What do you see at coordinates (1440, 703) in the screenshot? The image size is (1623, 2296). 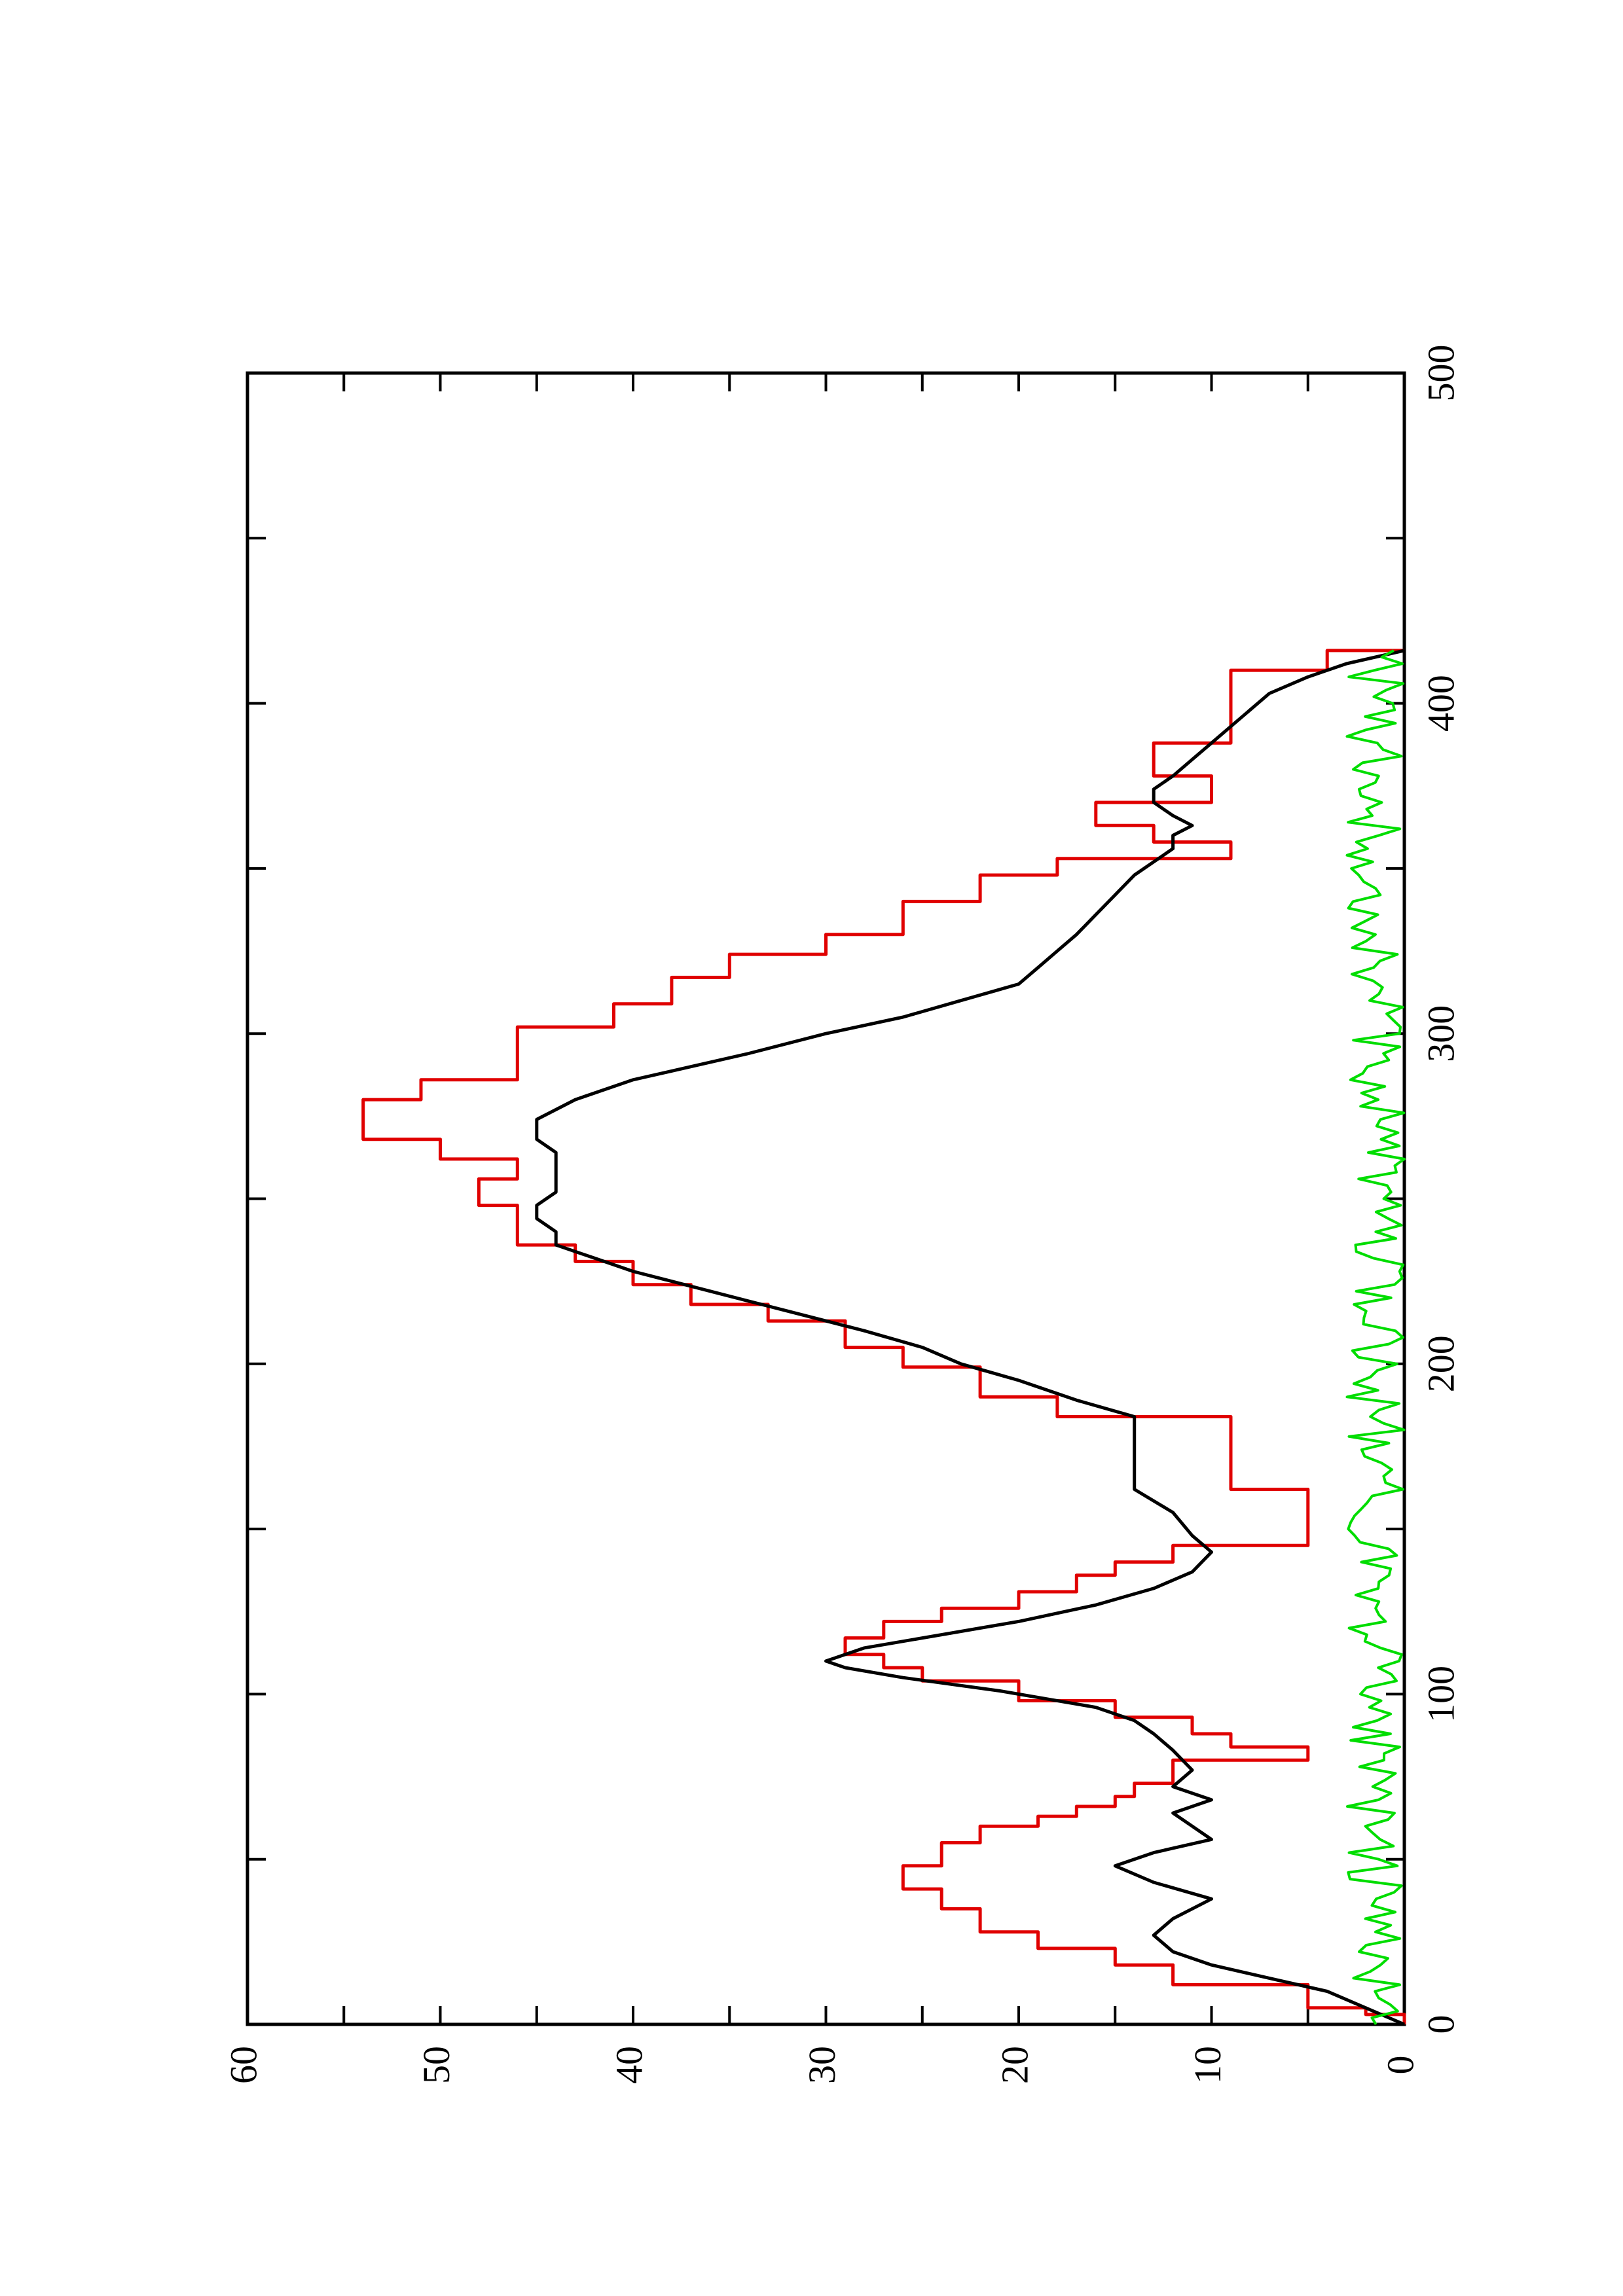 I see `x-tick-label: 400` at bounding box center [1440, 703].